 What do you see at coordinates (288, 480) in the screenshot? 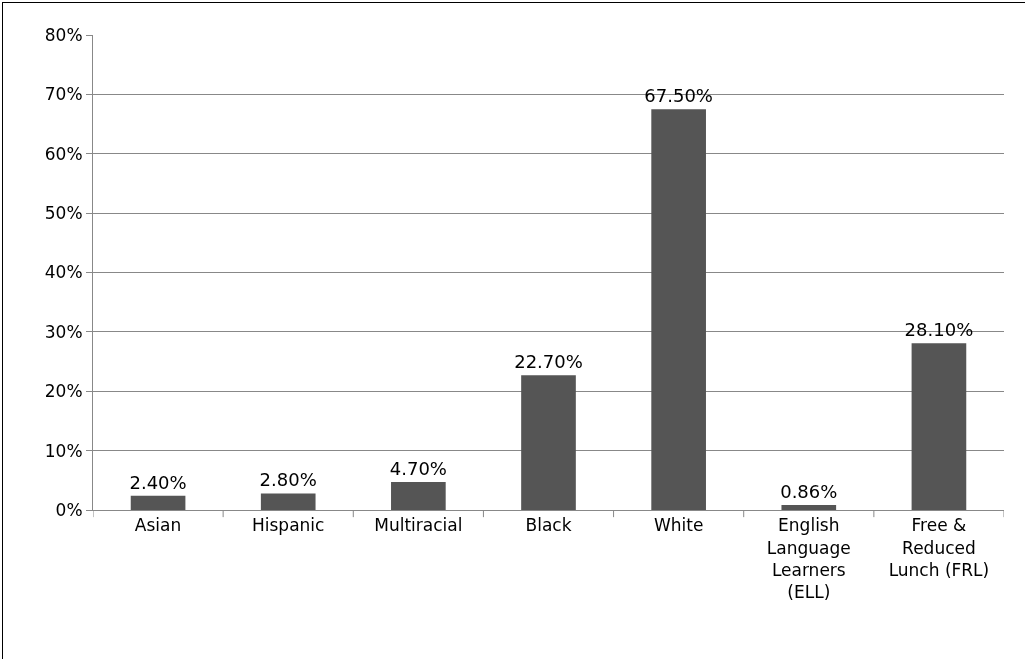
I see `data-label: 2.80%` at bounding box center [288, 480].